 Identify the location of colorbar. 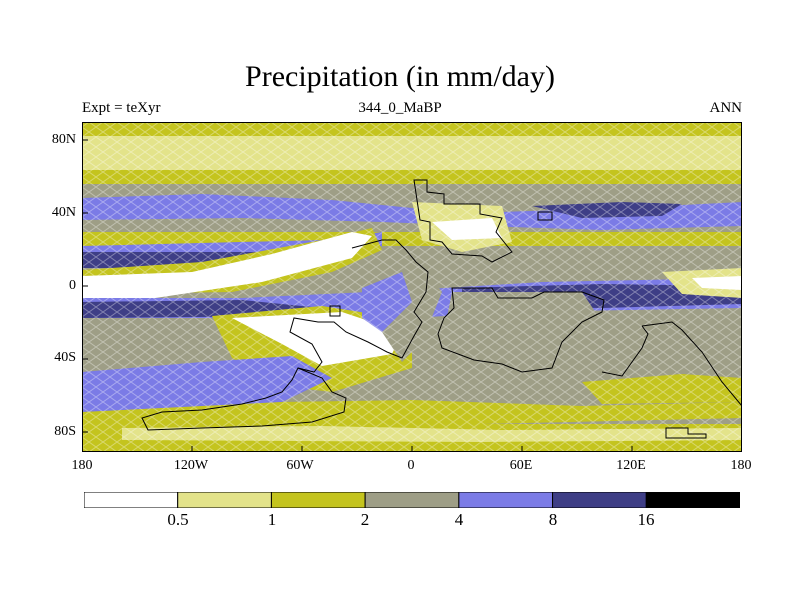
(412, 500).